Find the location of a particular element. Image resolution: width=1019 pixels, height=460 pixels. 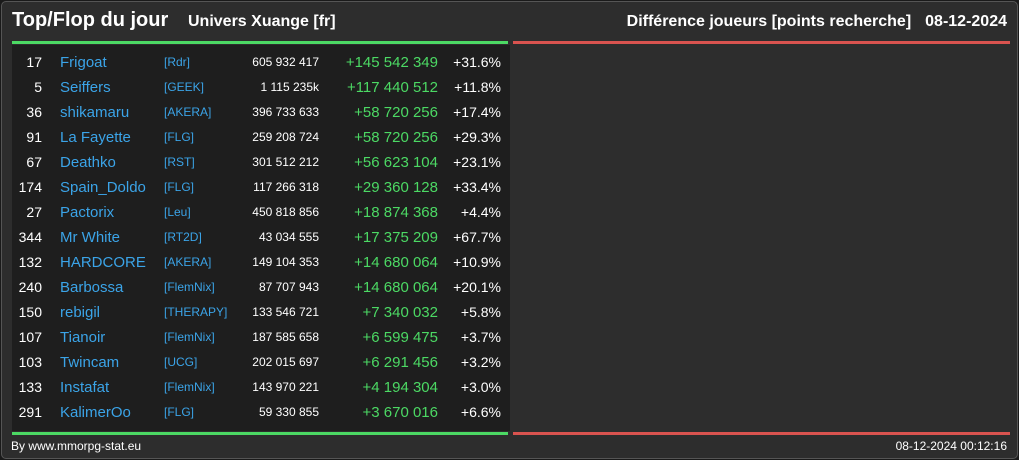

player-points: 605 932 417 is located at coordinates (285, 62).